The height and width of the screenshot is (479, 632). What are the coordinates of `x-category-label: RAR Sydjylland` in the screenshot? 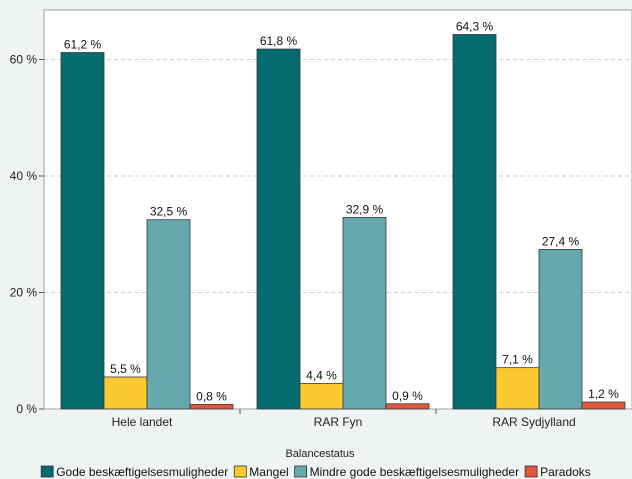 It's located at (533, 422).